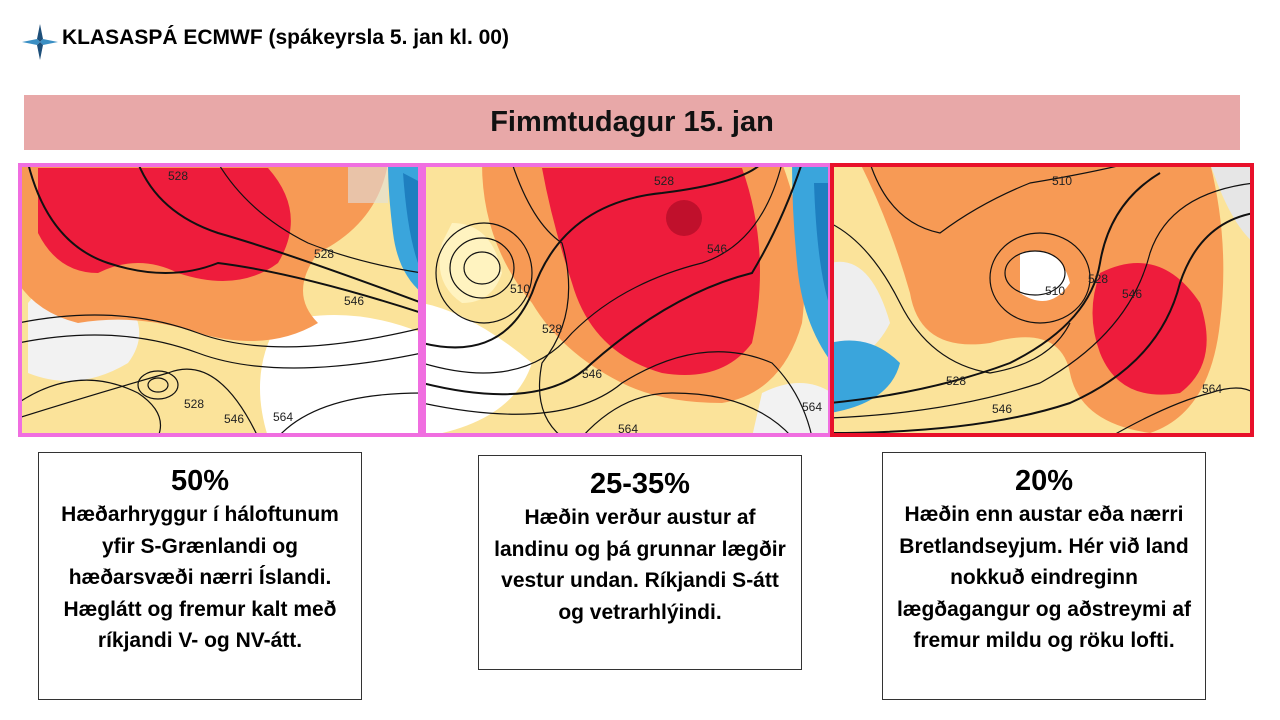 The width and height of the screenshot is (1280, 720). I want to click on weather-map: 510 528 510 546 528 546 564, so click(1042, 300).